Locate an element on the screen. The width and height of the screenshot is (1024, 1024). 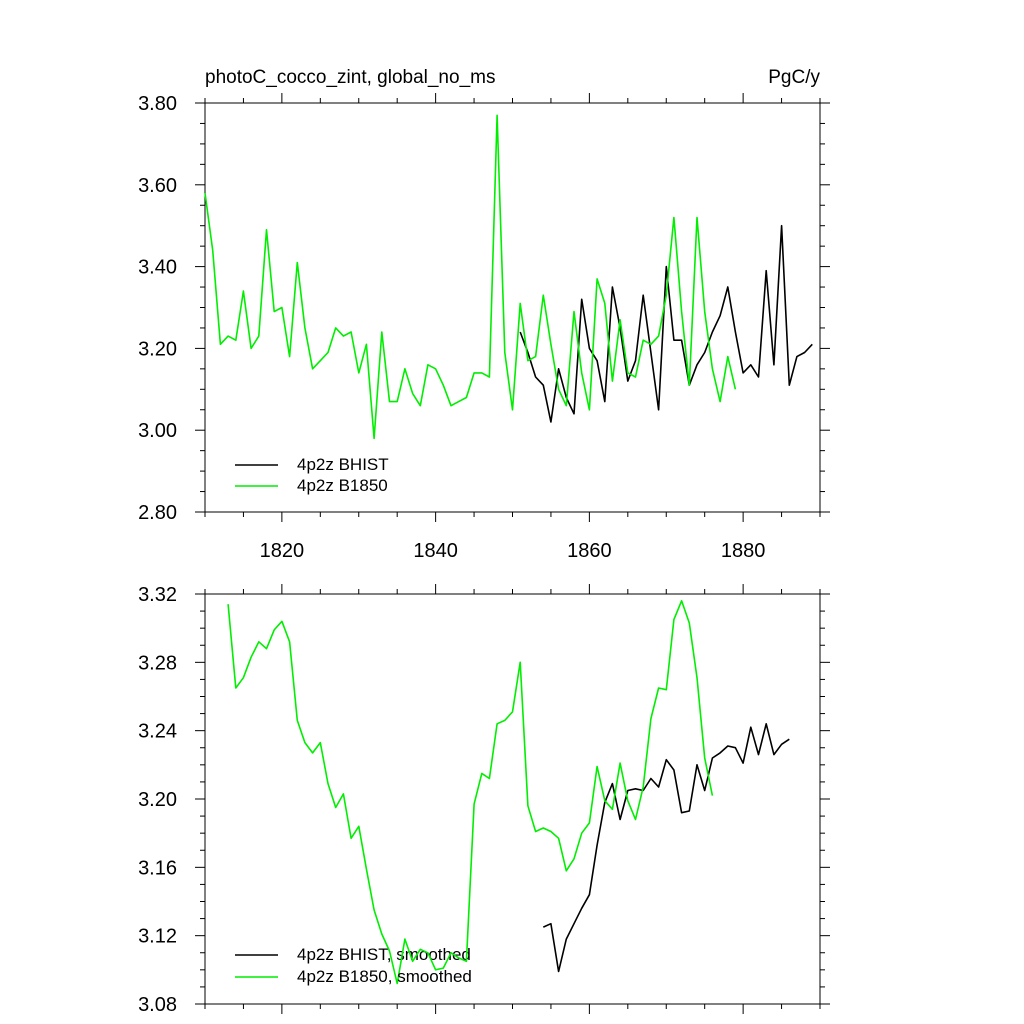
y-tick-label: 3.80 is located at coordinates (157, 104).